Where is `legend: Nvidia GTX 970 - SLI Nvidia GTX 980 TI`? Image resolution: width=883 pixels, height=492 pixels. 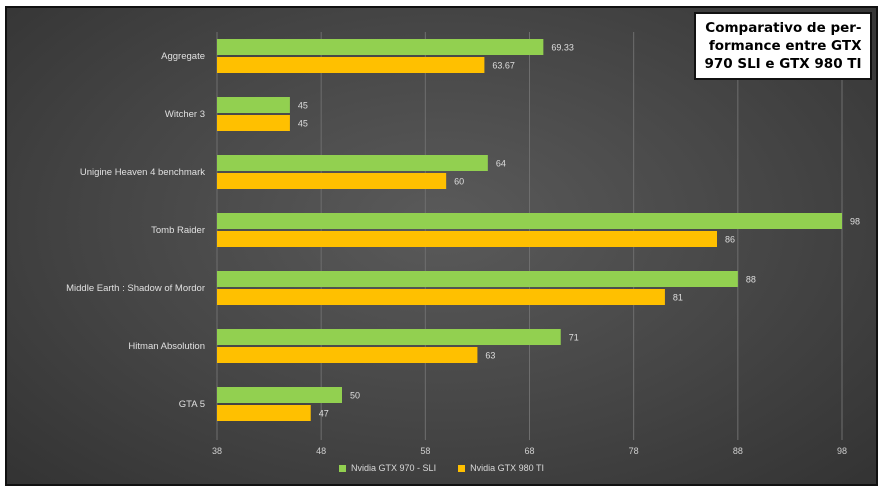 legend: Nvidia GTX 970 - SLI Nvidia GTX 980 TI is located at coordinates (441, 468).